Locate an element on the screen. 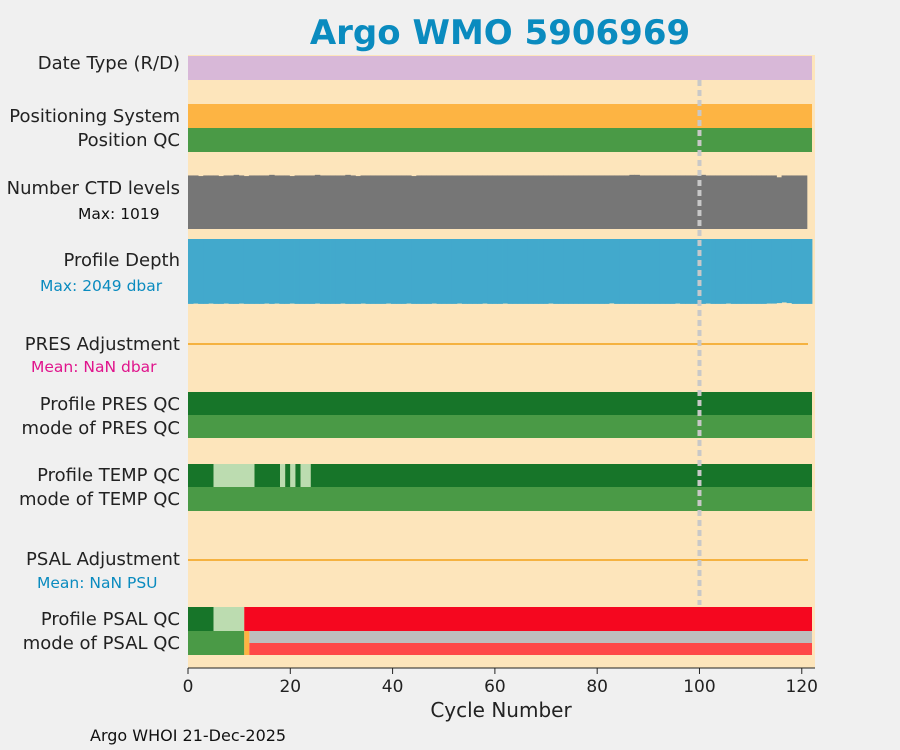 The width and height of the screenshot is (900, 750). mode-psal-qc-segment-2-lower is located at coordinates (530, 649).